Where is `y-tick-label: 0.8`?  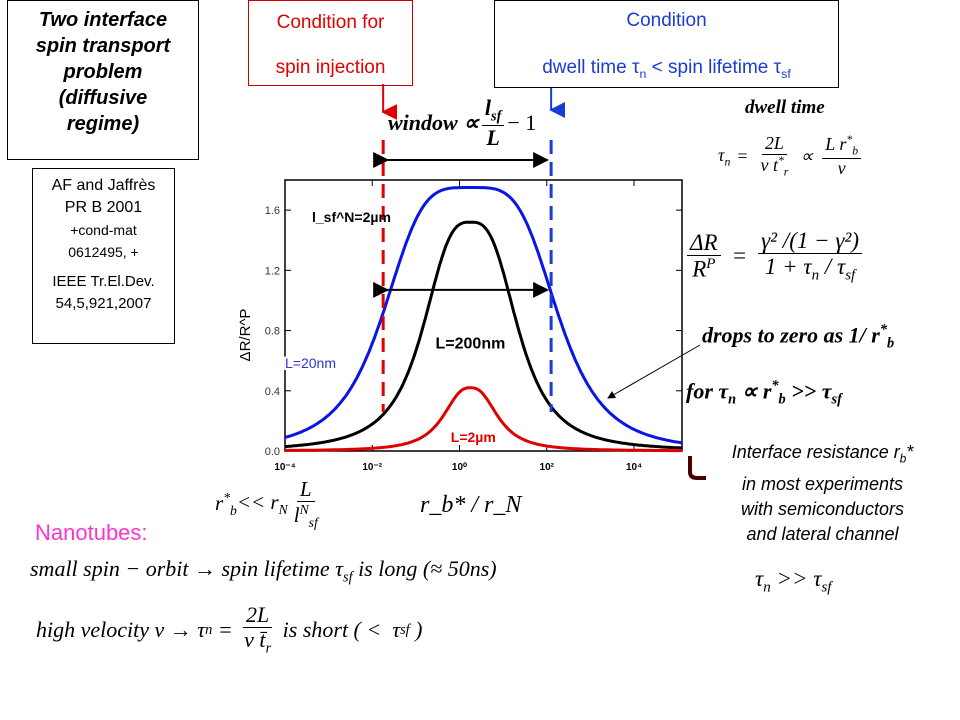
y-tick-label: 0.8 is located at coordinates (272, 332).